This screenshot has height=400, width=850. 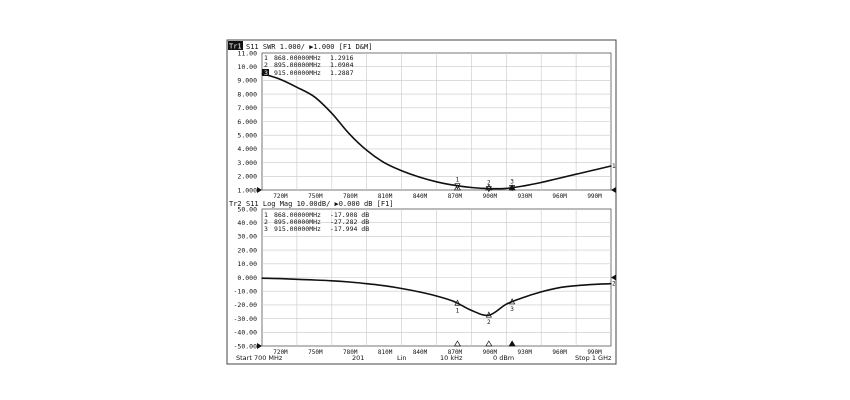 What do you see at coordinates (247, 108) in the screenshot?
I see `swr-y-tick-label: 7.000` at bounding box center [247, 108].